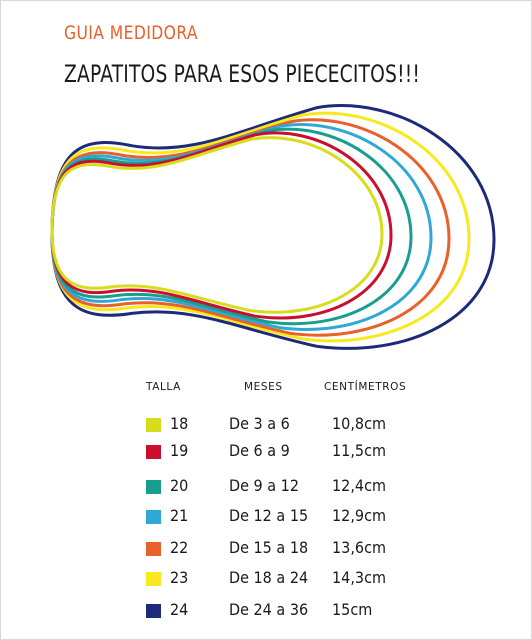  Describe the element at coordinates (269, 547) in the screenshot. I see `months-value: De 15 a 18` at that location.